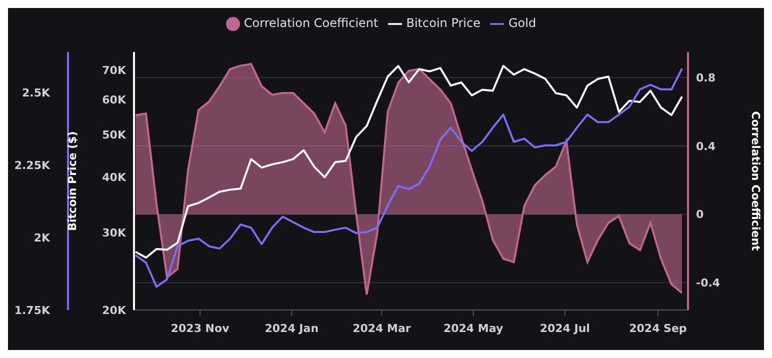 The image size is (772, 358). I want to click on x-tick-label: 2024 Jul, so click(565, 328).